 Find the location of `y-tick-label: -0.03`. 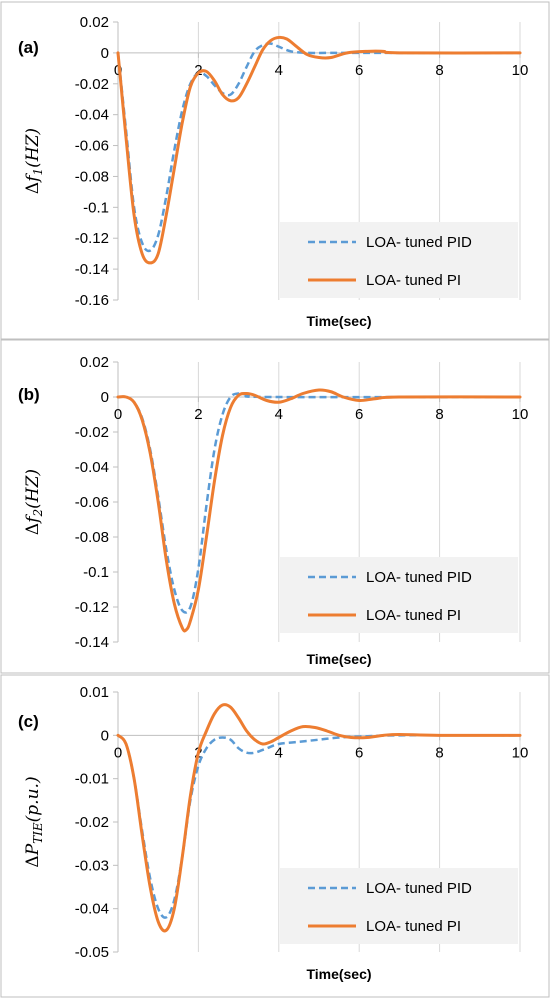

y-tick-label: -0.03 is located at coordinates (92, 865).